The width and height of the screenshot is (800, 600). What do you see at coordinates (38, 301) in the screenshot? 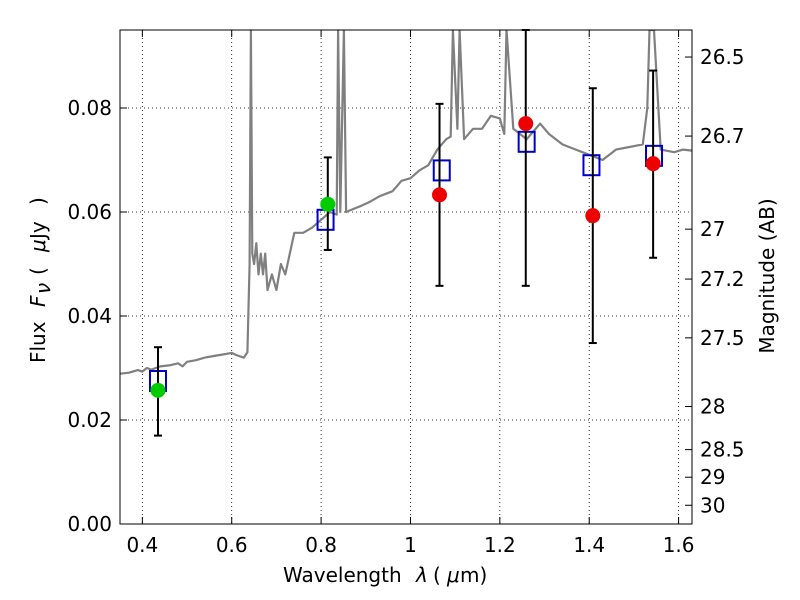
I see `svg-text: F` at bounding box center [38, 301].